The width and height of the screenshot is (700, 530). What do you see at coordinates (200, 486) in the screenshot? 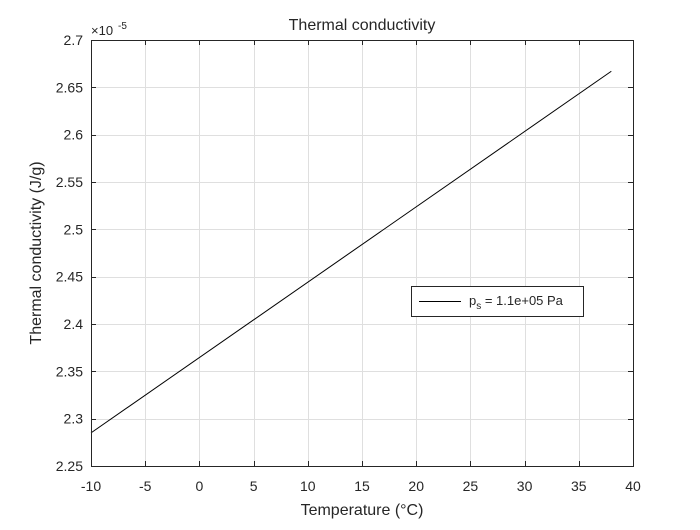
I see `x-tick-label: 0` at bounding box center [200, 486].